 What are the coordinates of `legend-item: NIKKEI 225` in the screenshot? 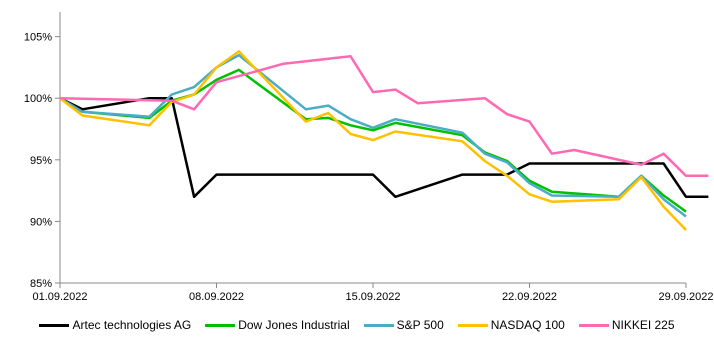 It's located at (626, 325).